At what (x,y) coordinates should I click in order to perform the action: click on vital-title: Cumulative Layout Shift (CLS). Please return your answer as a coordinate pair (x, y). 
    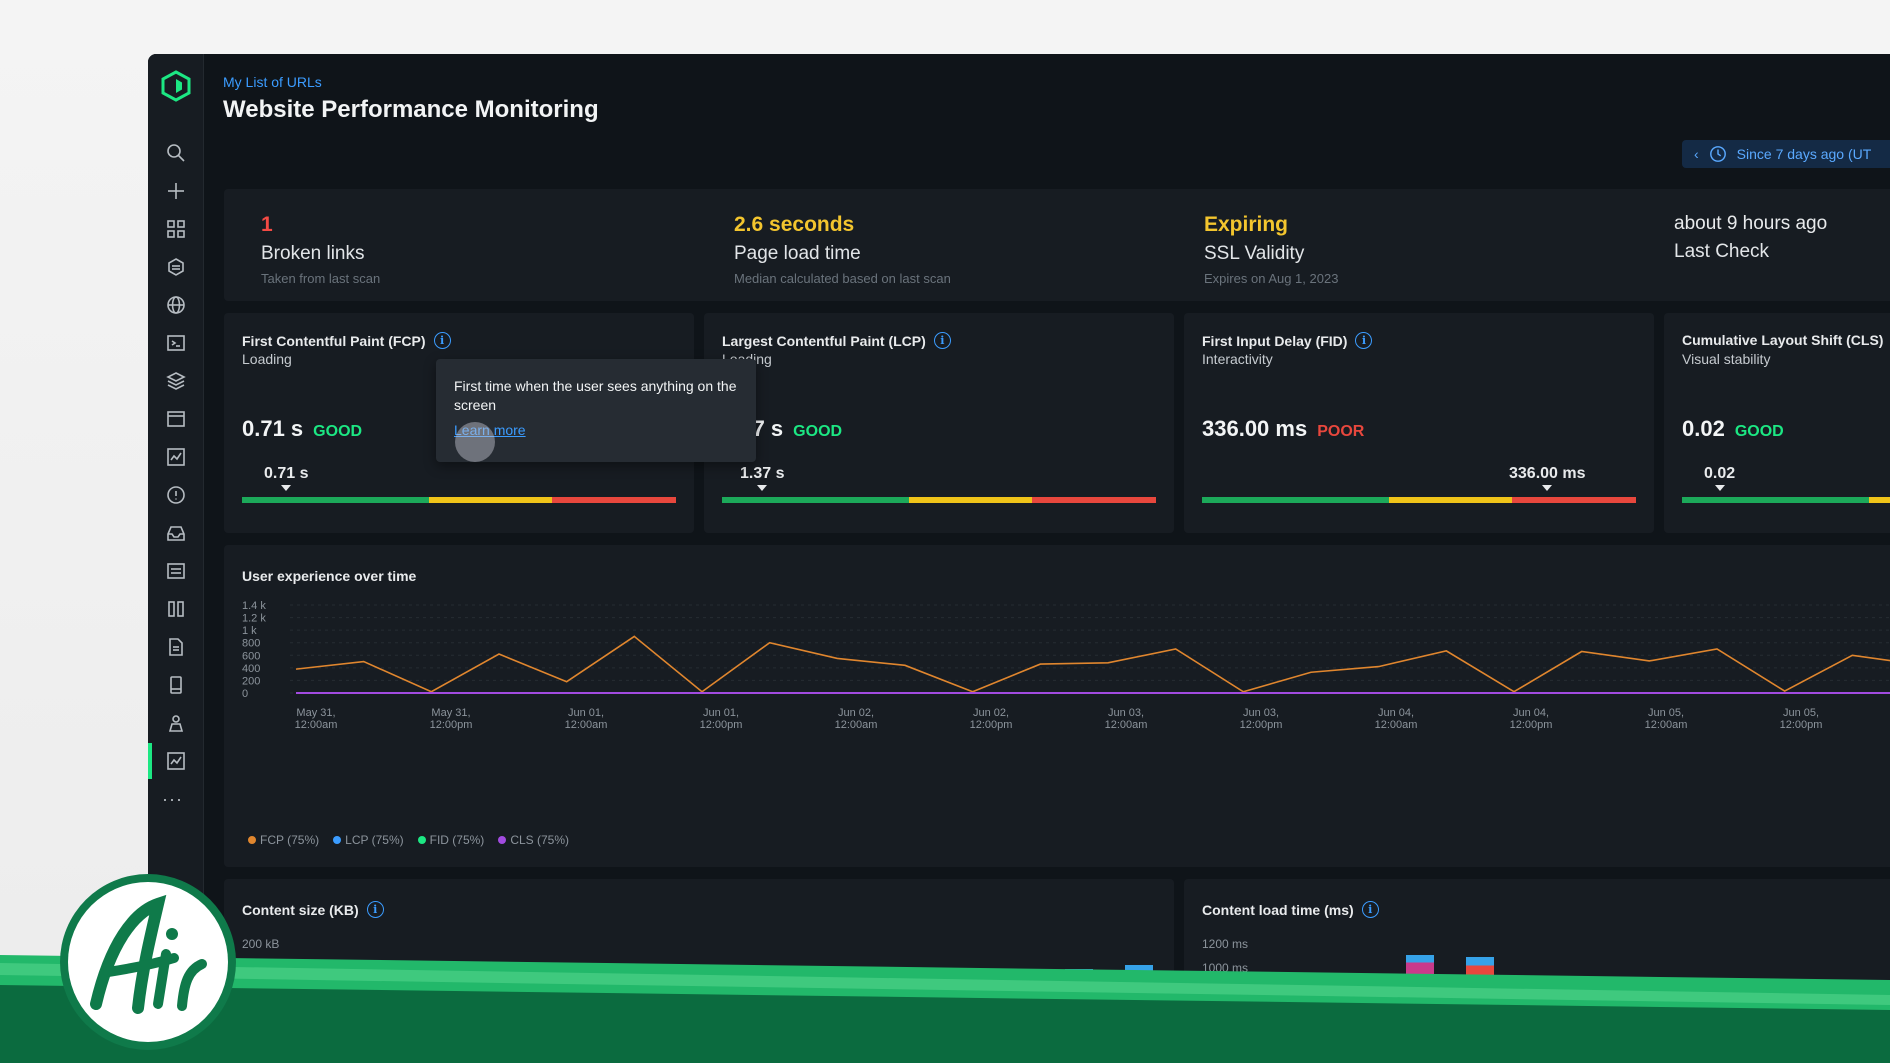
    Looking at the image, I should click on (1783, 340).